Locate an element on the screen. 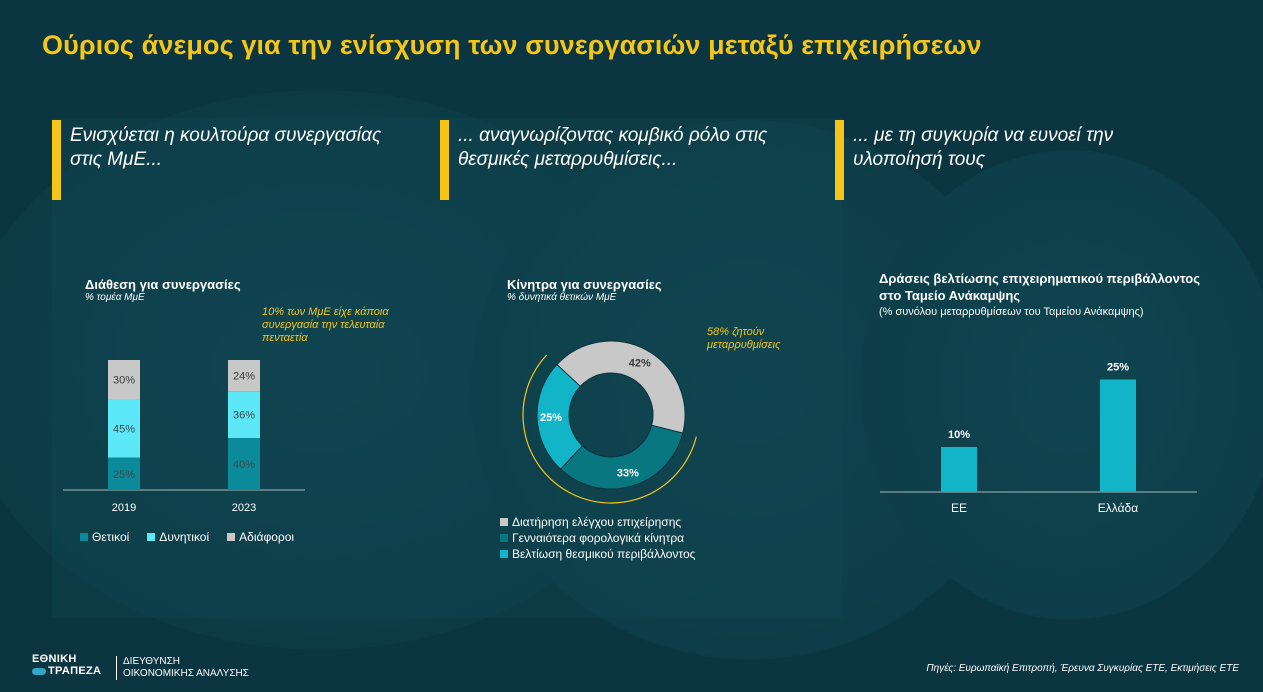  bar-data-label: 30% is located at coordinates (124, 381).